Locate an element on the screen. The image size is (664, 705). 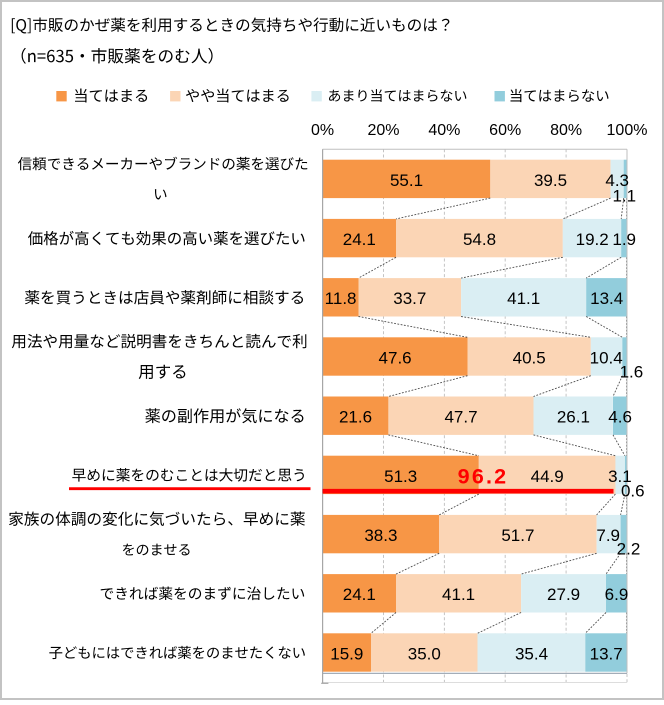
svg-text: 4.3 is located at coordinates (617, 180).